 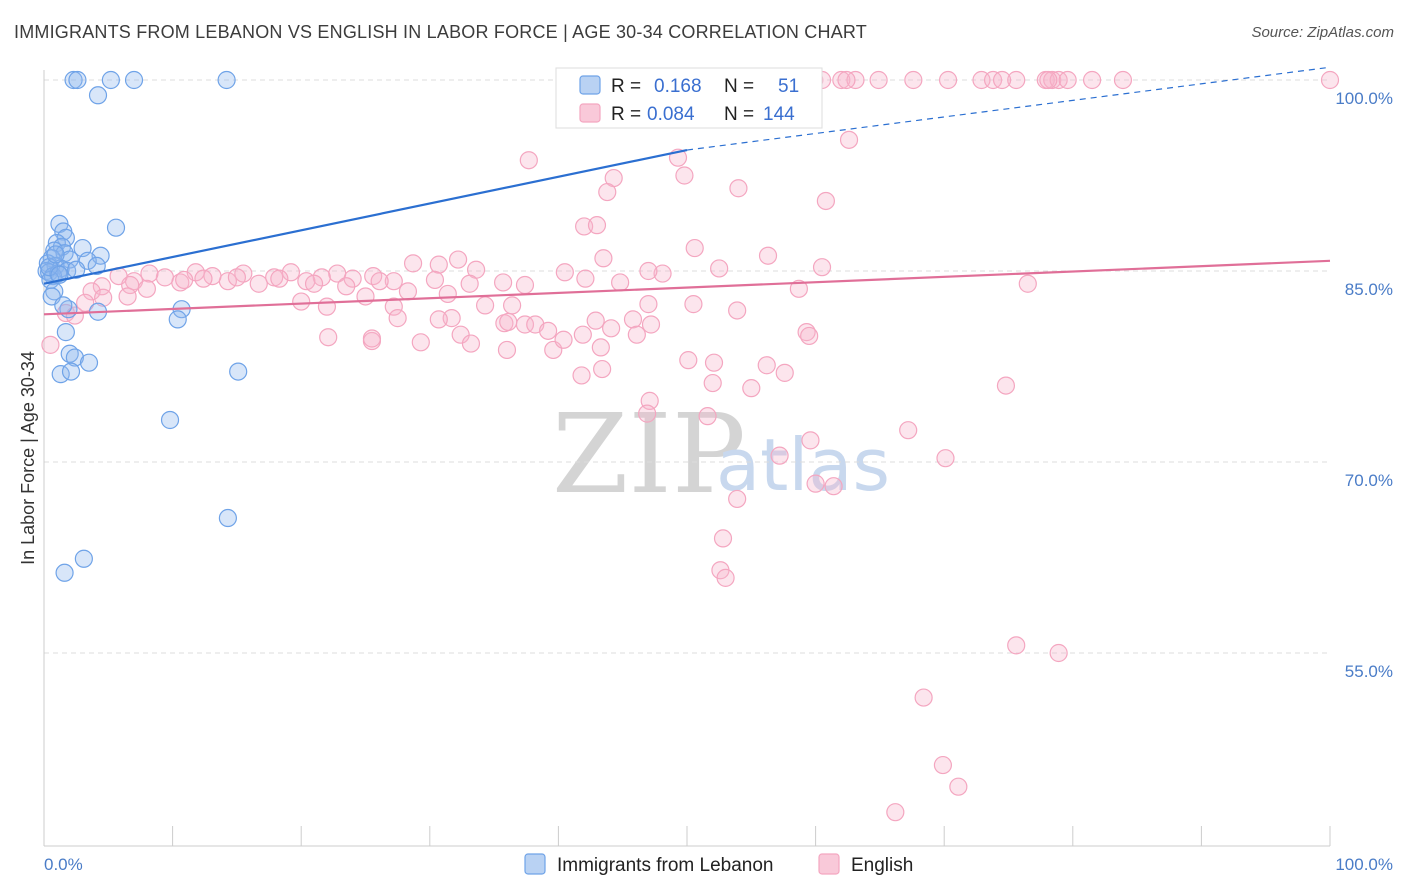 What do you see at coordinates (829, 864) in the screenshot?
I see `bottom-legend-swatch-english` at bounding box center [829, 864].